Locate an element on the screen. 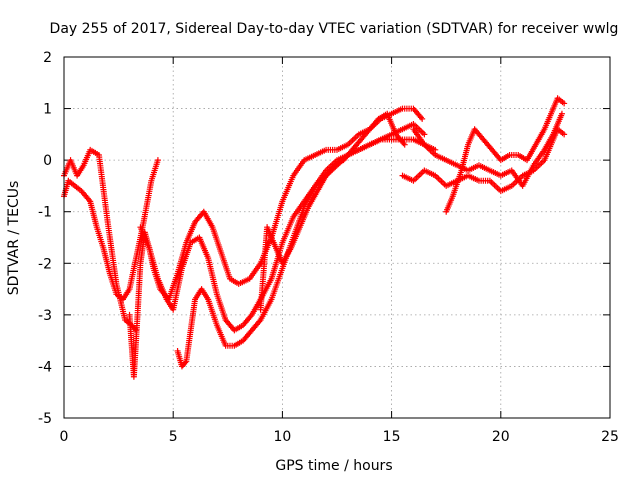  y-tick-label: -4 is located at coordinates (45, 367).